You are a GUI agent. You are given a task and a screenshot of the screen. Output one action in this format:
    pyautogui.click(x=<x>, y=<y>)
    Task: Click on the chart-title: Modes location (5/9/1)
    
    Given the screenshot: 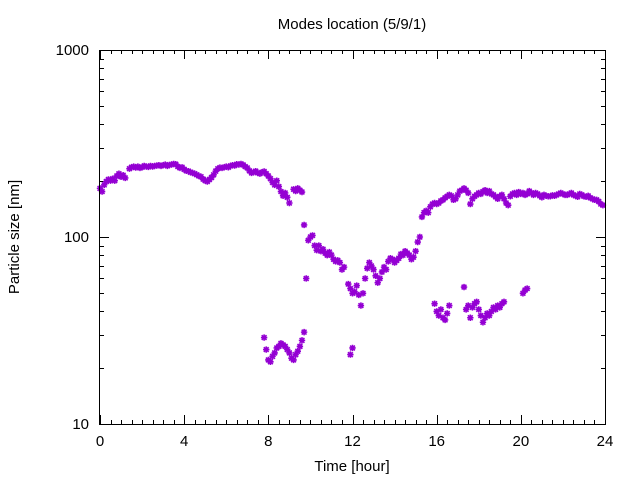 What is the action you would take?
    pyautogui.click(x=352, y=24)
    